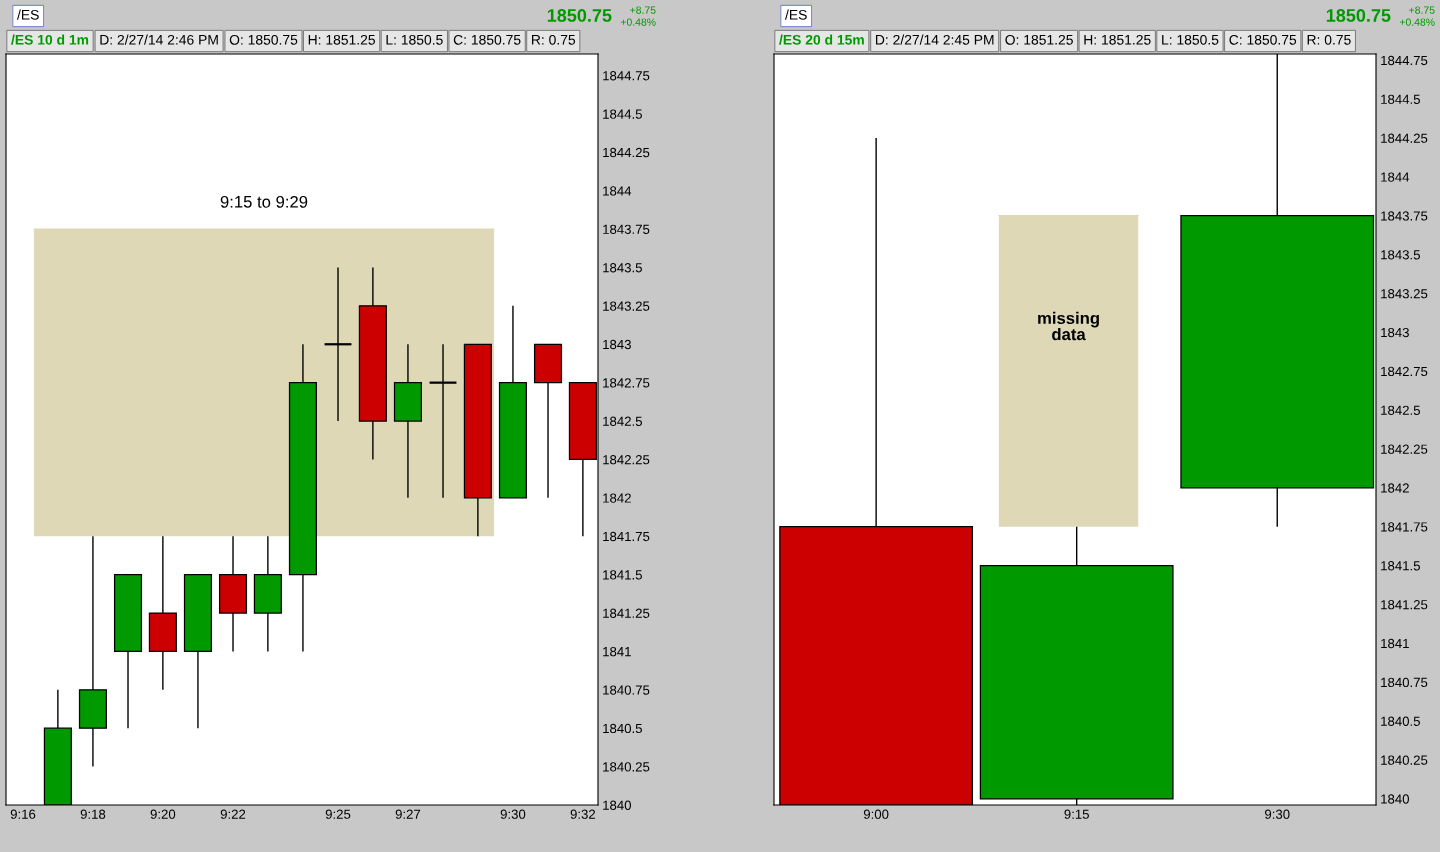  What do you see at coordinates (1039, 39) in the screenshot?
I see `text: O: 1851.25` at bounding box center [1039, 39].